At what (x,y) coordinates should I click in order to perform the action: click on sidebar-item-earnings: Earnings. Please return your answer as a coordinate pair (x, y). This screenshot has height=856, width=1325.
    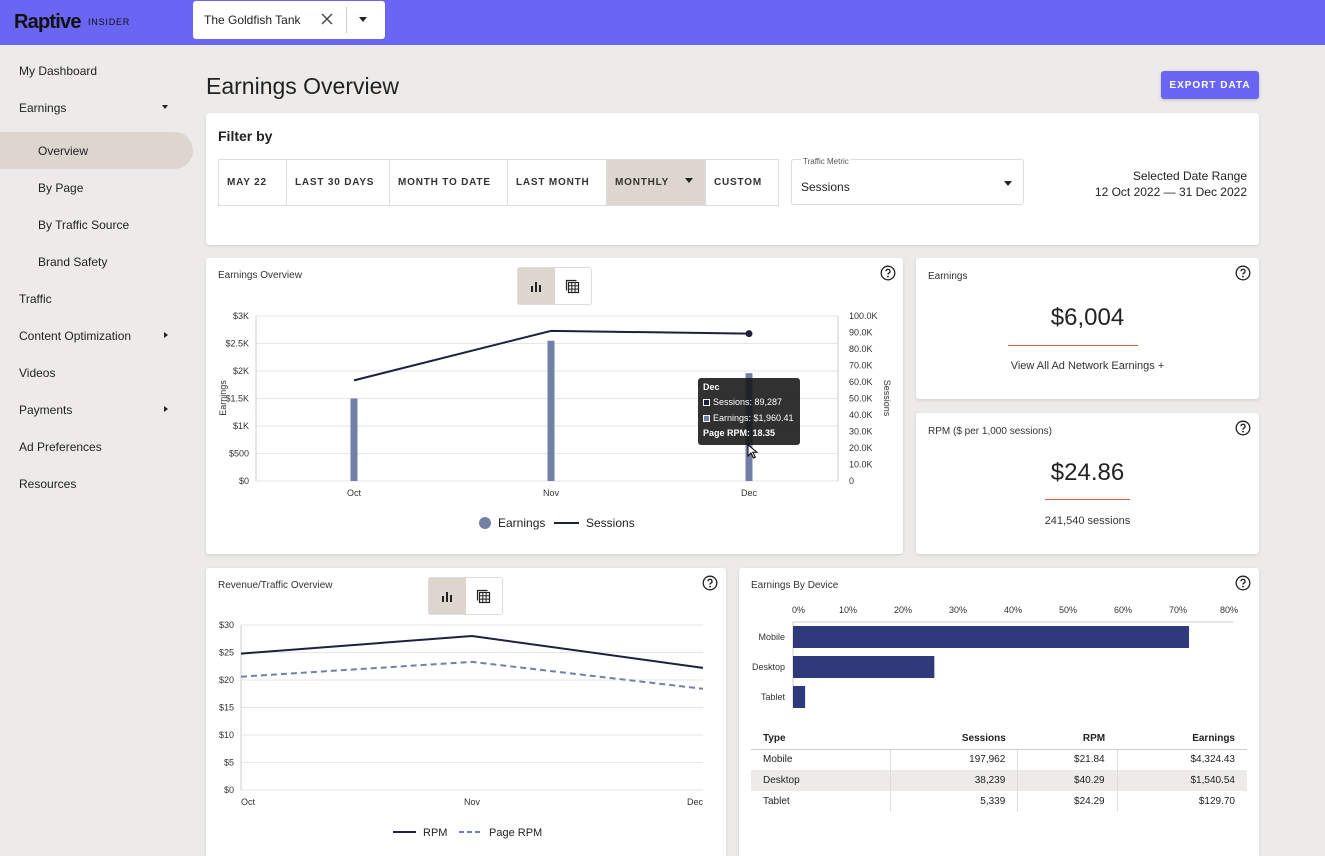
    Looking at the image, I should click on (96, 107).